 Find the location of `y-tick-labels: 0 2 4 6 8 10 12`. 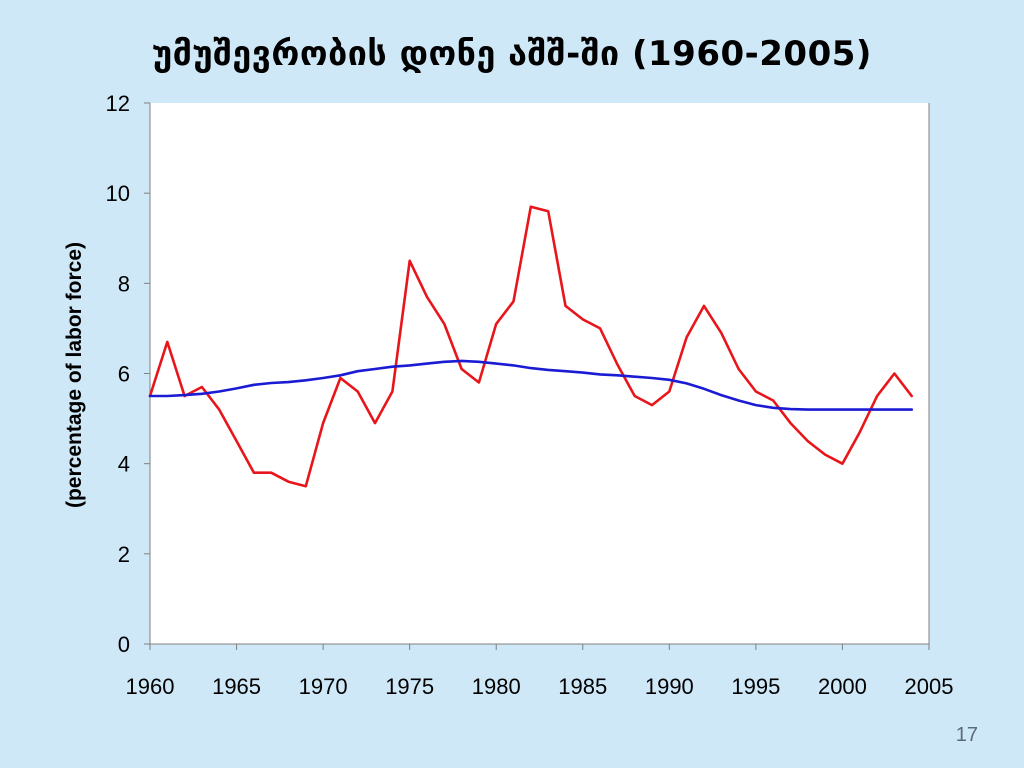

y-tick-labels: 0 2 4 6 8 10 12 is located at coordinates (118, 374).